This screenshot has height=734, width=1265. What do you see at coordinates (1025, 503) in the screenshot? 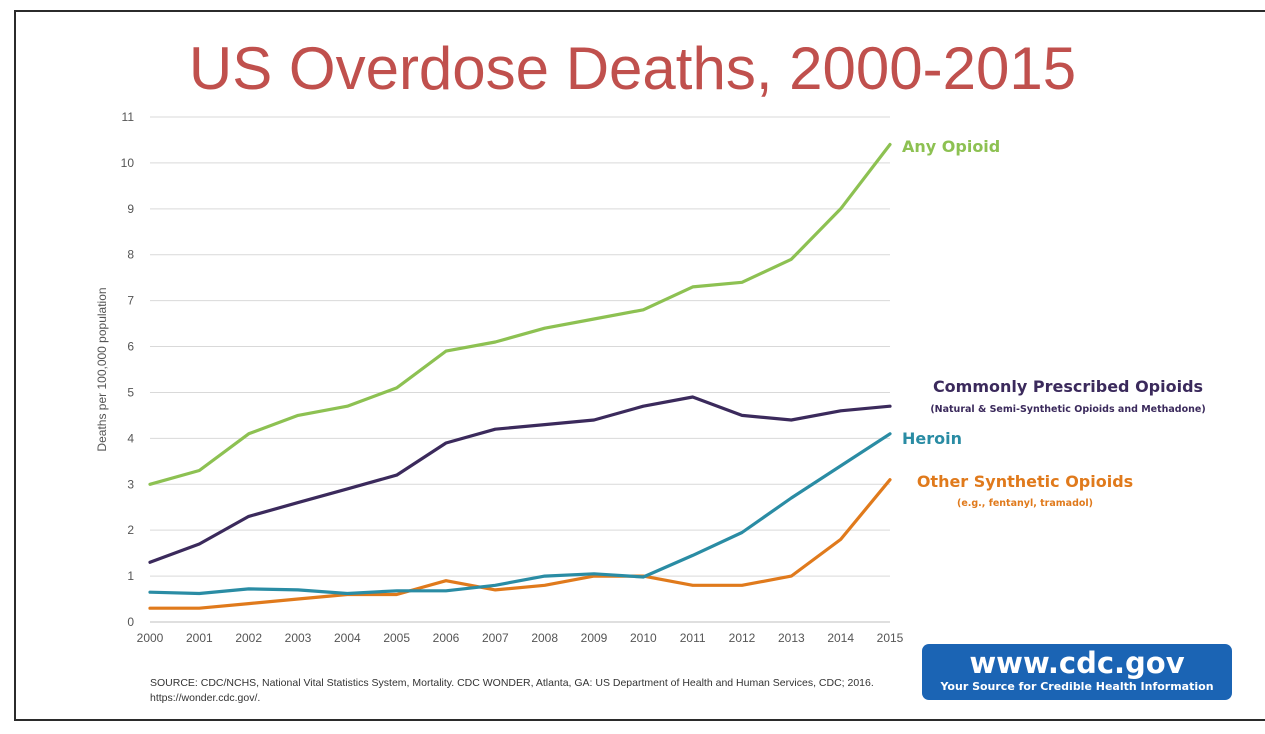
I see `series-sublabel: (e.g., fentanyl, tramadol)` at bounding box center [1025, 503].